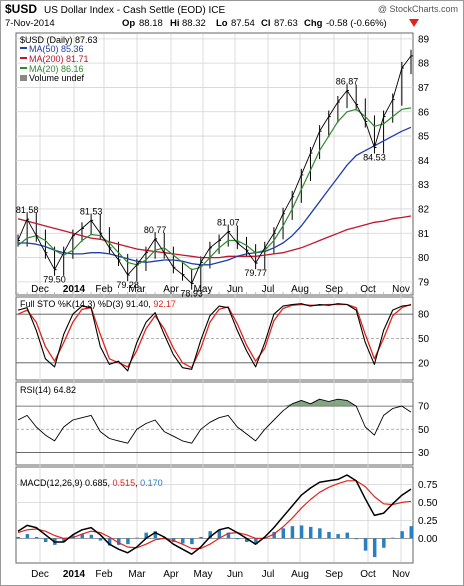 The height and width of the screenshot is (586, 464). I want to click on macd-x-tick: 2014, so click(74, 574).